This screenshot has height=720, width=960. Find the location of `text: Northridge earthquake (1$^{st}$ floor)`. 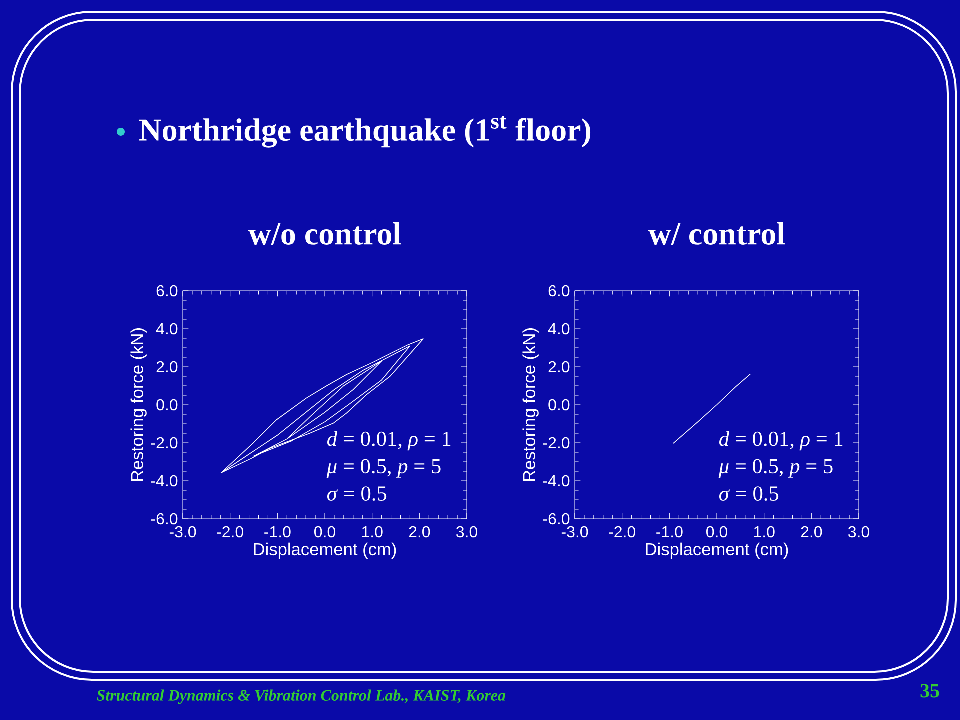

text: Northridge earthquake (1$^{st}$ floor) is located at coordinates (365, 132).